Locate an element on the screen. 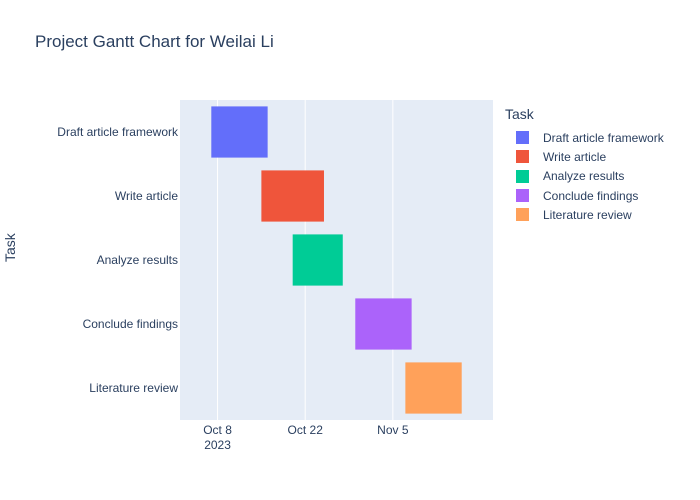  chart-title: Project Gantt Chart for Weilai Li is located at coordinates (154, 41).